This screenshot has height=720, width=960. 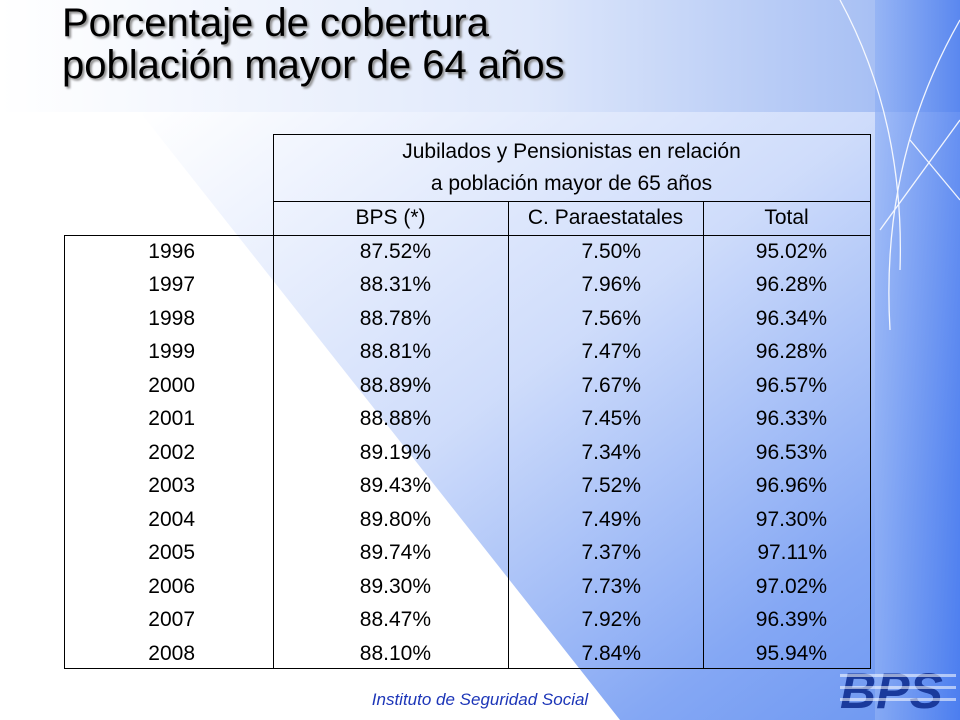 I want to click on total-cell: 95.94%, so click(x=791, y=653).